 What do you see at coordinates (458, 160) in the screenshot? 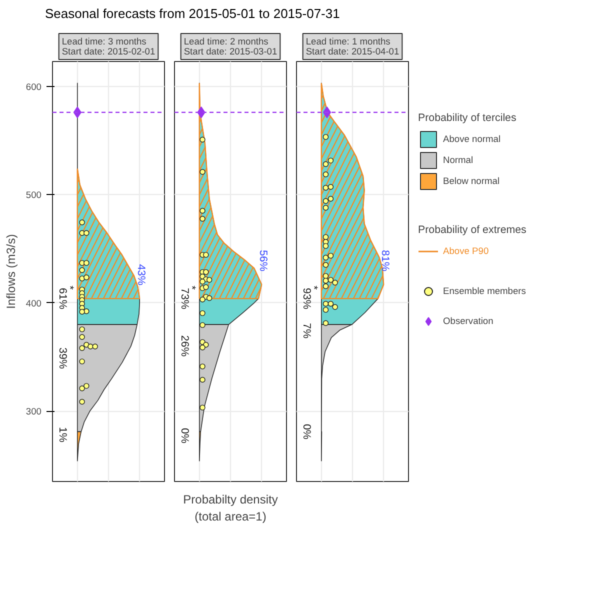
I see `legend-label: Normal` at bounding box center [458, 160].